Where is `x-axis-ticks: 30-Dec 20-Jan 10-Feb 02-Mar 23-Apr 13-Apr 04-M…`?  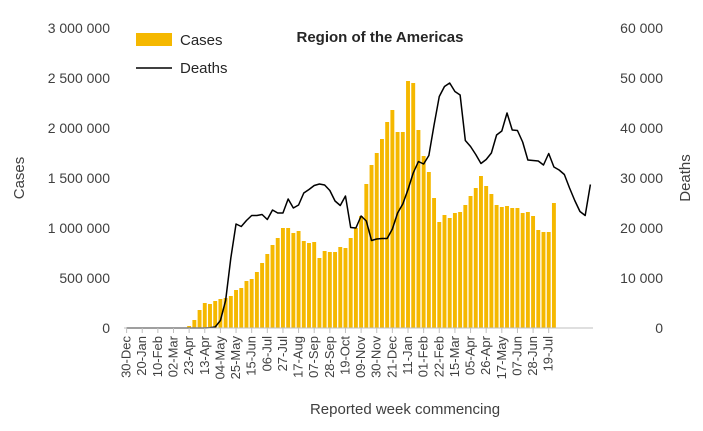 x-axis-ticks: 30-Dec 20-Jan 10-Feb 02-Mar 23-Apr 13-Apr 04-M… is located at coordinates (337, 353).